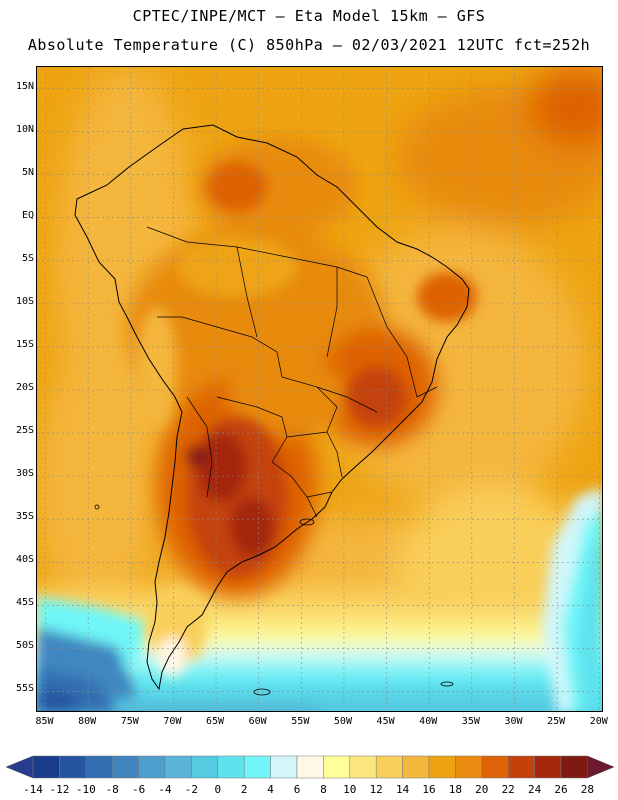 The image size is (618, 800). I want to click on colorbar-tick-label: -6, so click(138, 789).